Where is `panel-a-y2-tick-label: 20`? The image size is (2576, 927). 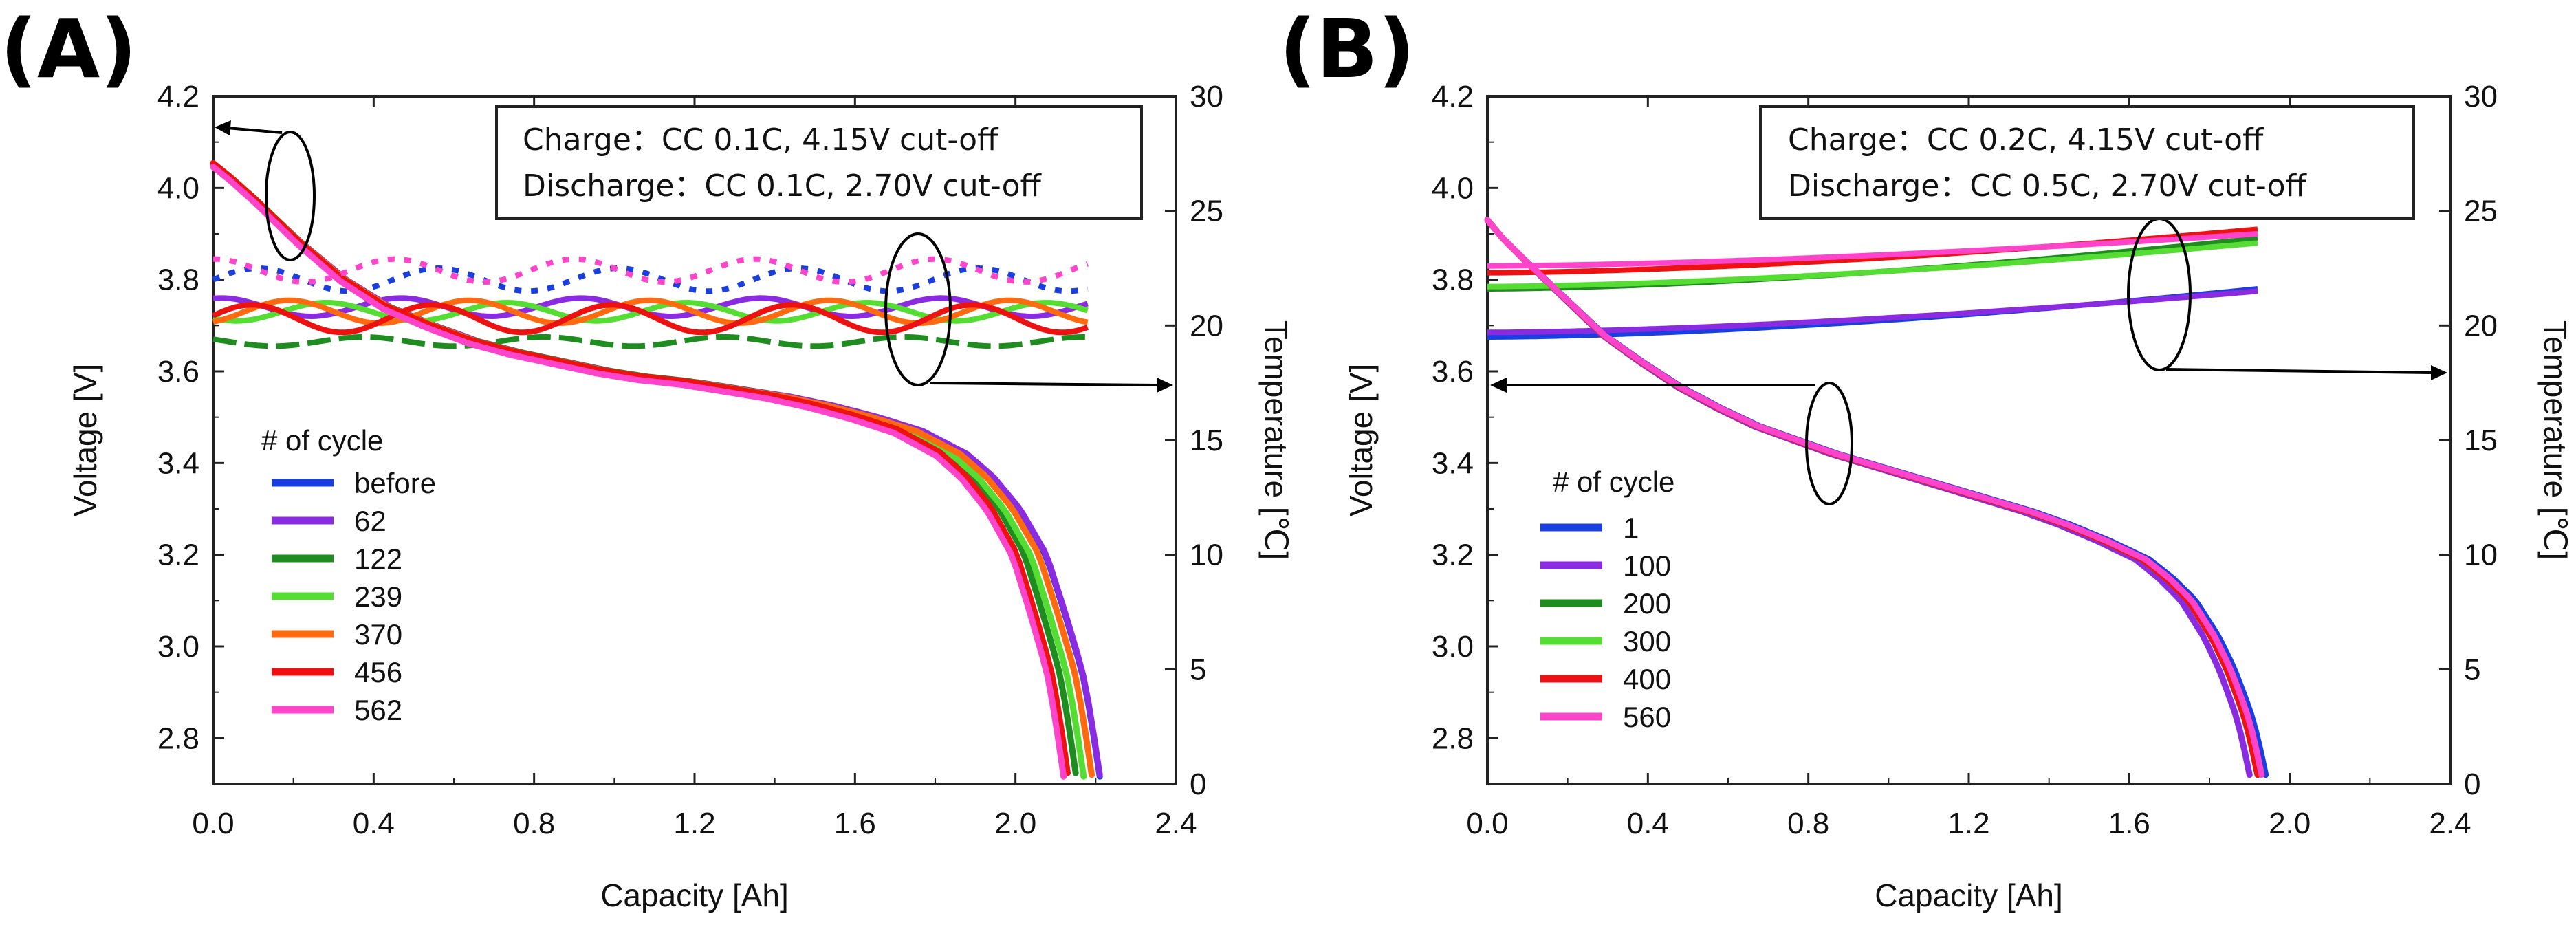
panel-a-y2-tick-label: 20 is located at coordinates (1206, 325).